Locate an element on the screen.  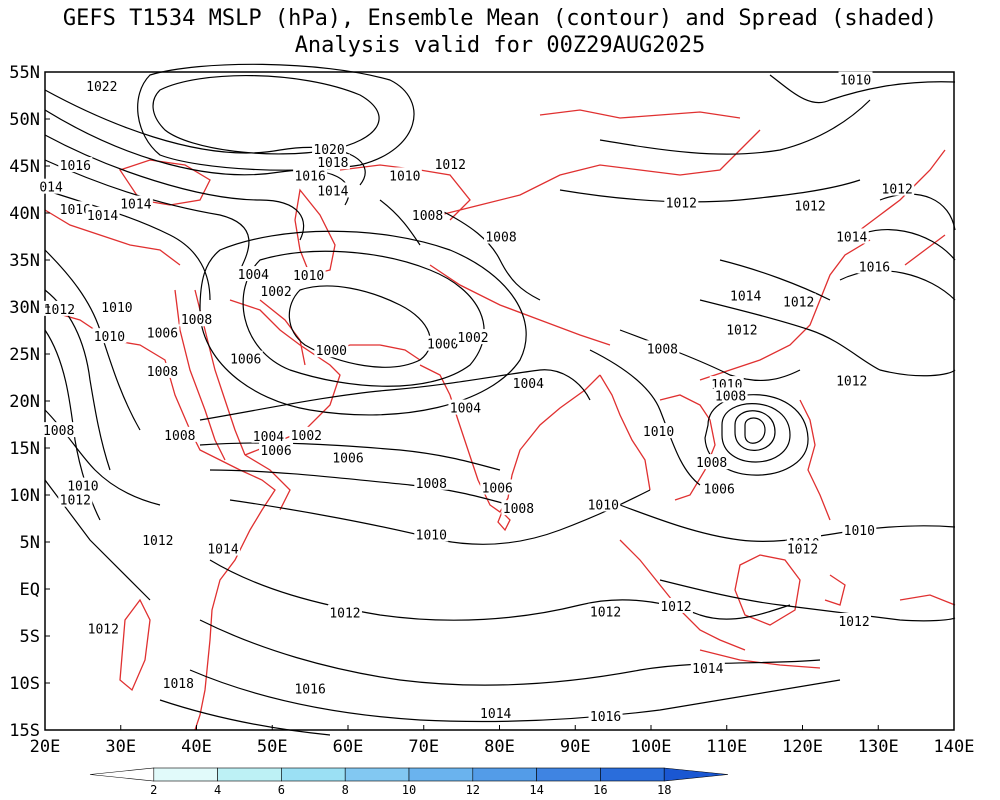
longitude-tick-label: 30E is located at coordinates (120, 747).